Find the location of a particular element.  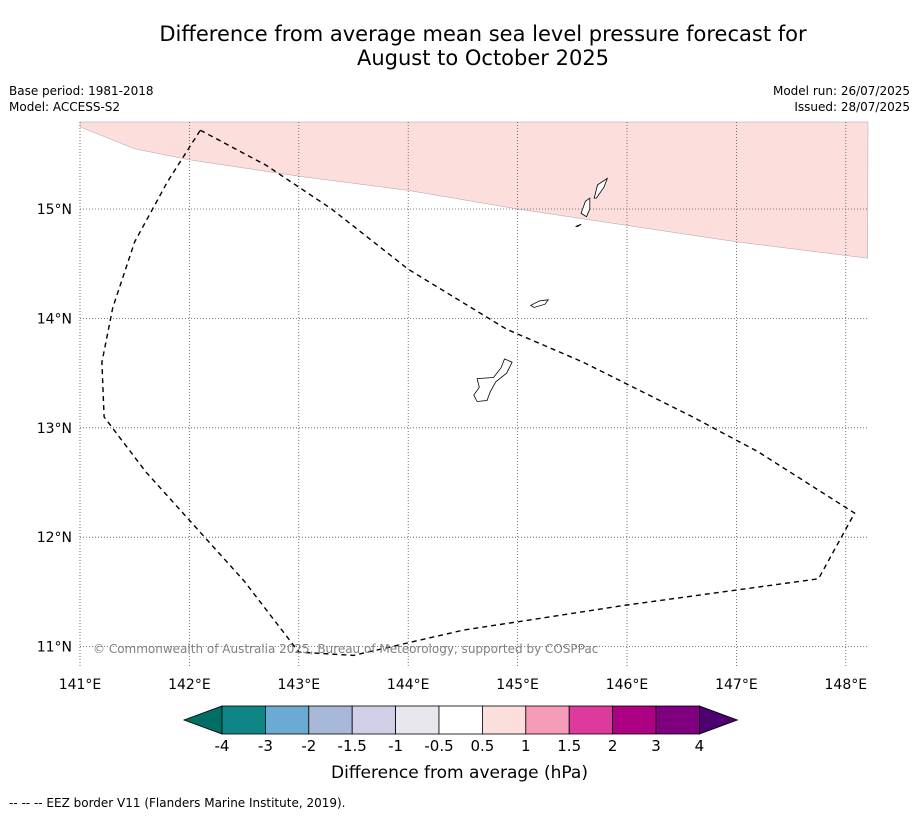

model-run: Model run: 26/07/2025 is located at coordinates (841, 91).